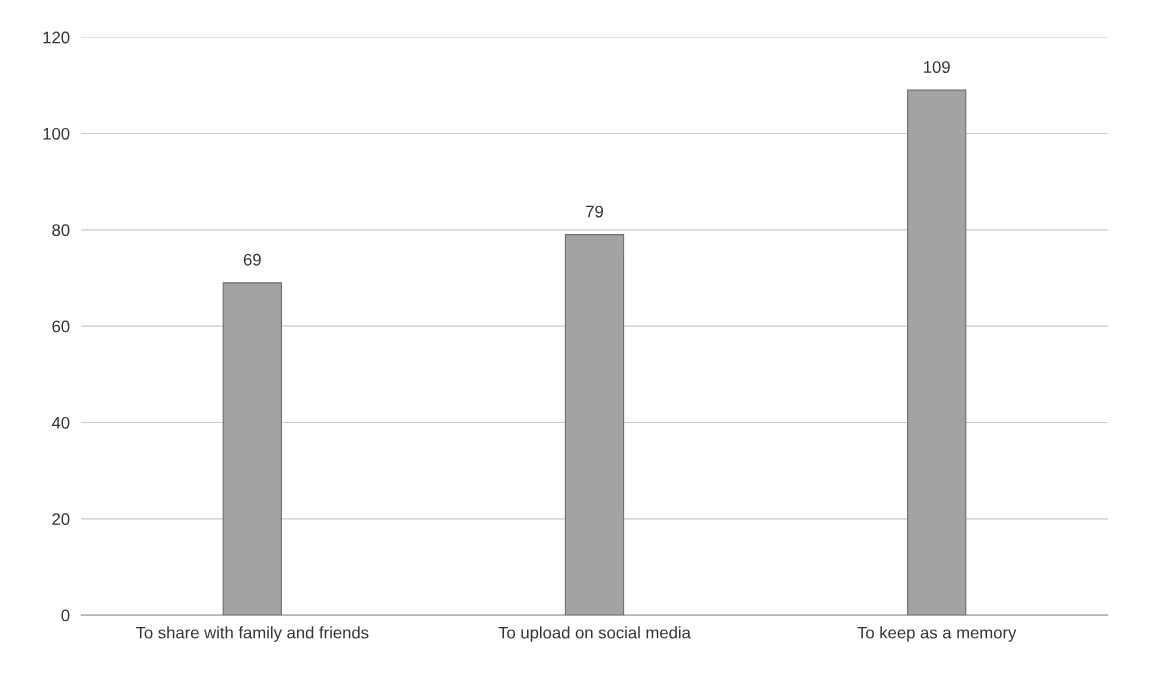 The height and width of the screenshot is (676, 1160). I want to click on data-label: 79, so click(594, 211).